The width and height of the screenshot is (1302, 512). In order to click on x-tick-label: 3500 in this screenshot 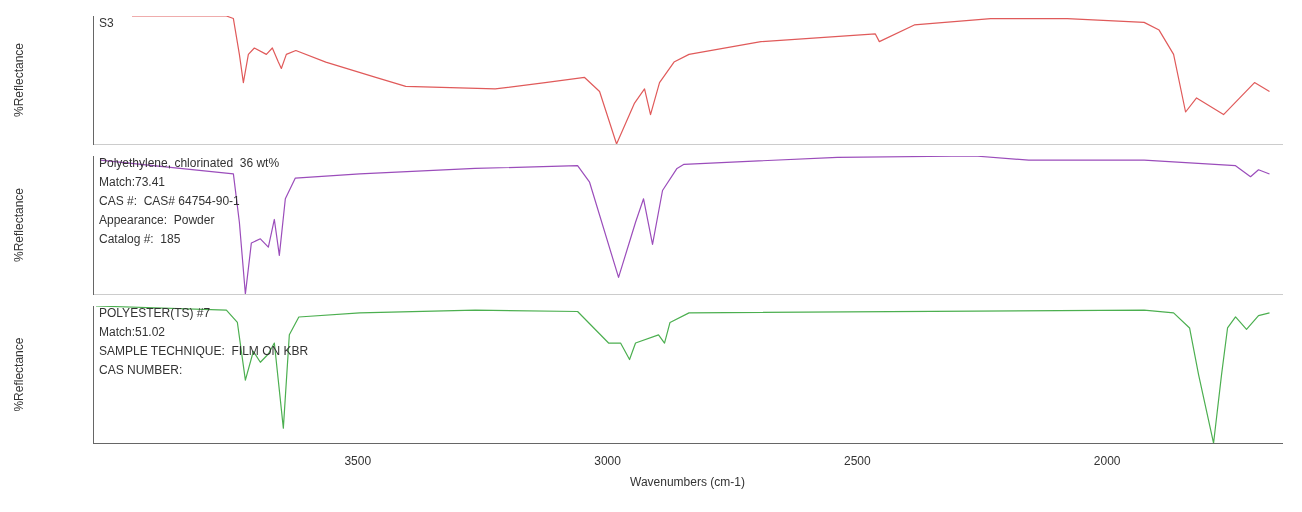, I will do `click(358, 460)`.